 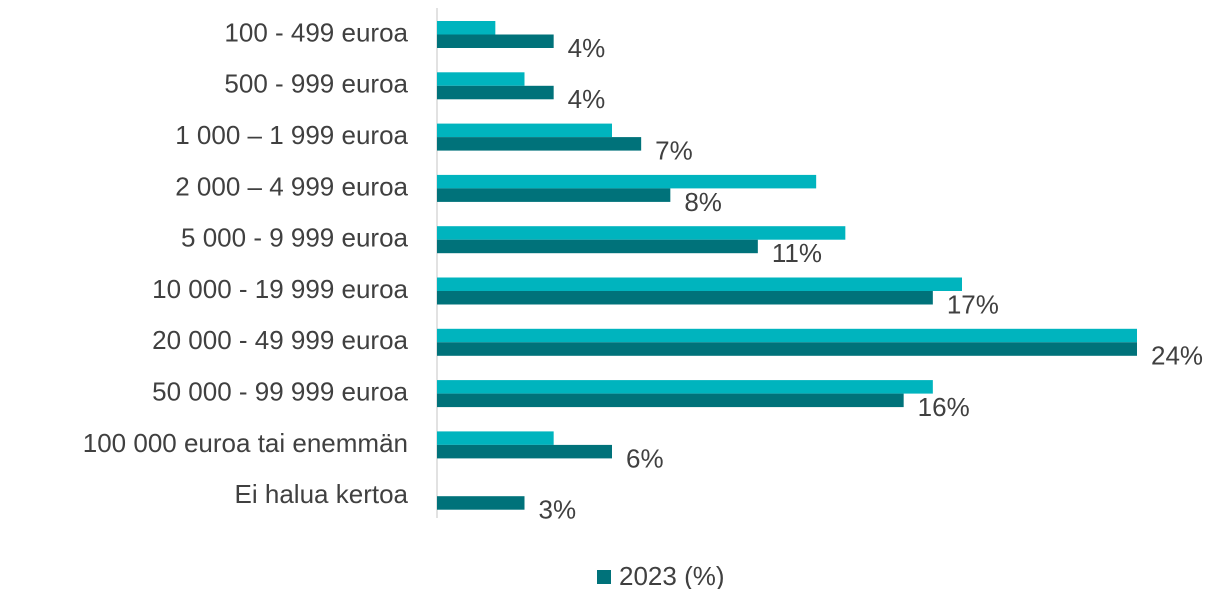 What do you see at coordinates (604, 577) in the screenshot?
I see `legend-swatch` at bounding box center [604, 577].